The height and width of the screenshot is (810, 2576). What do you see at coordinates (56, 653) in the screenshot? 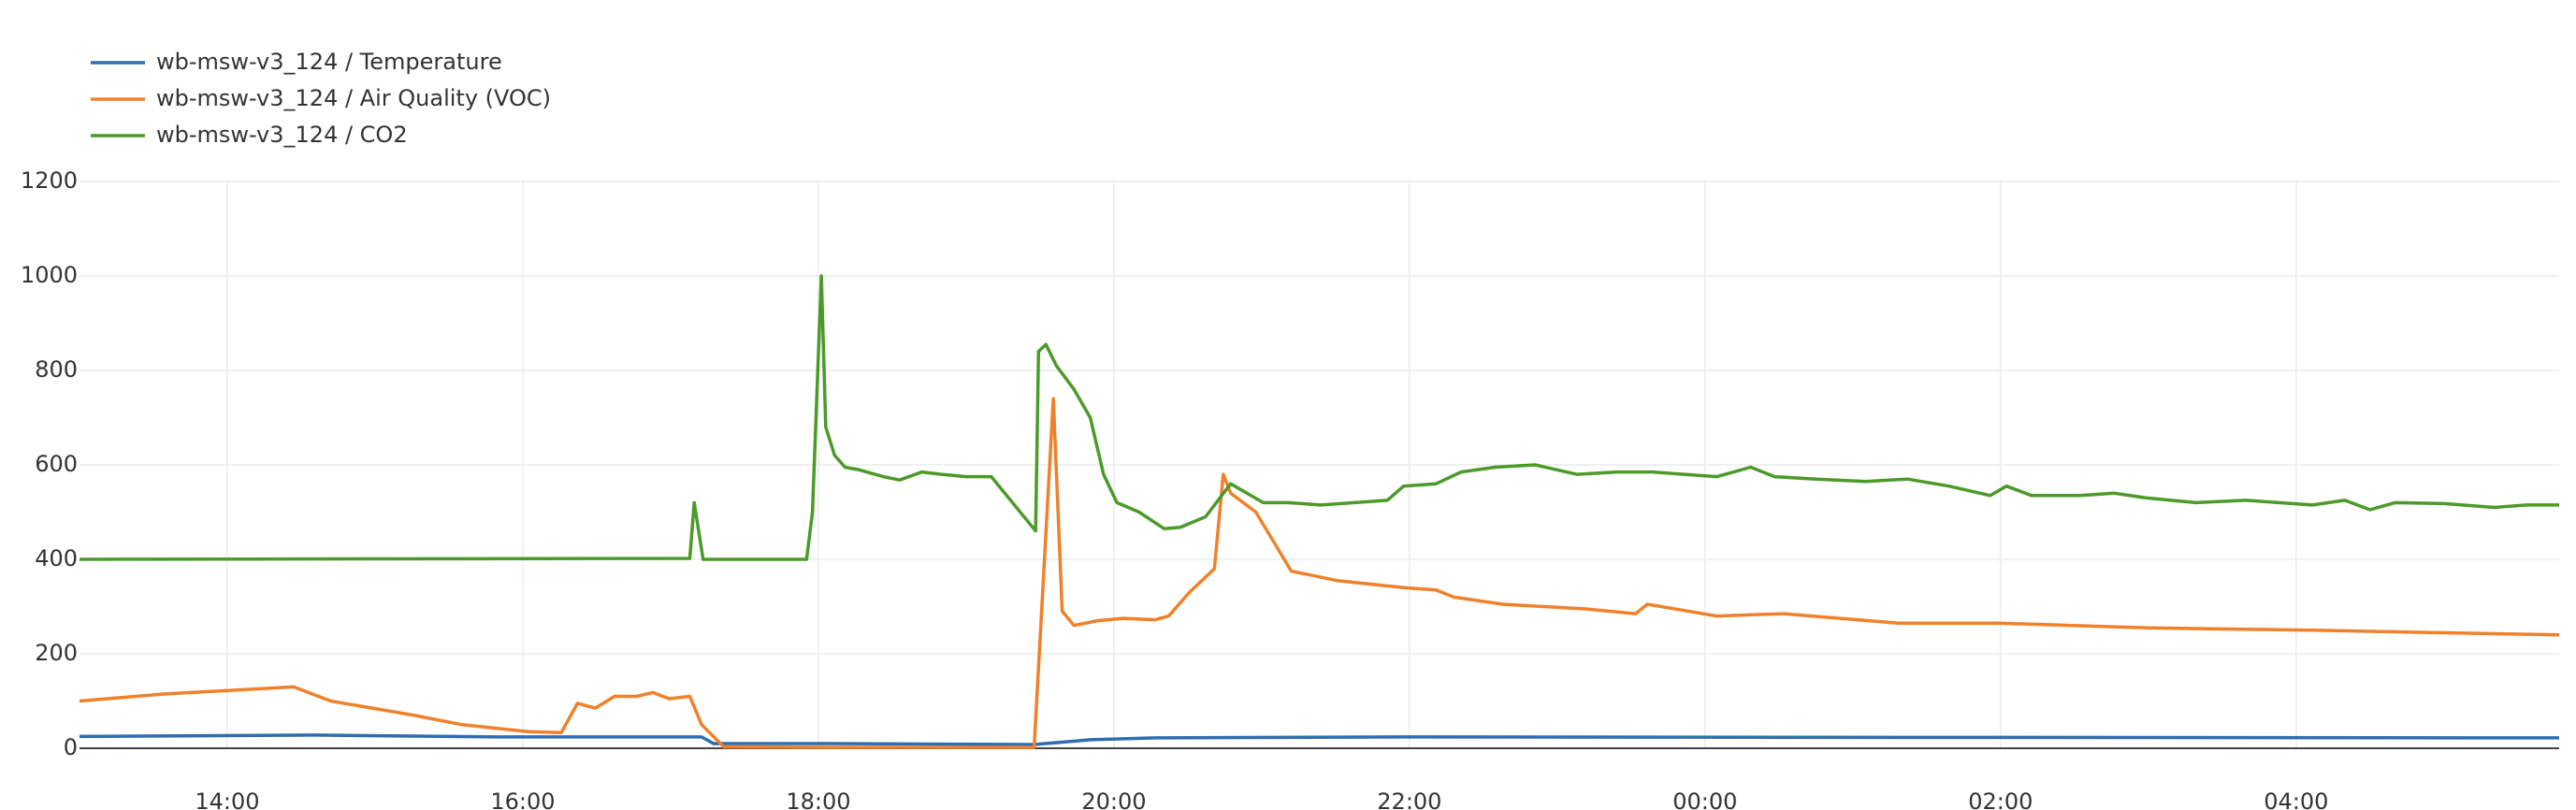
I see `y-tick-label: 200` at bounding box center [56, 653].